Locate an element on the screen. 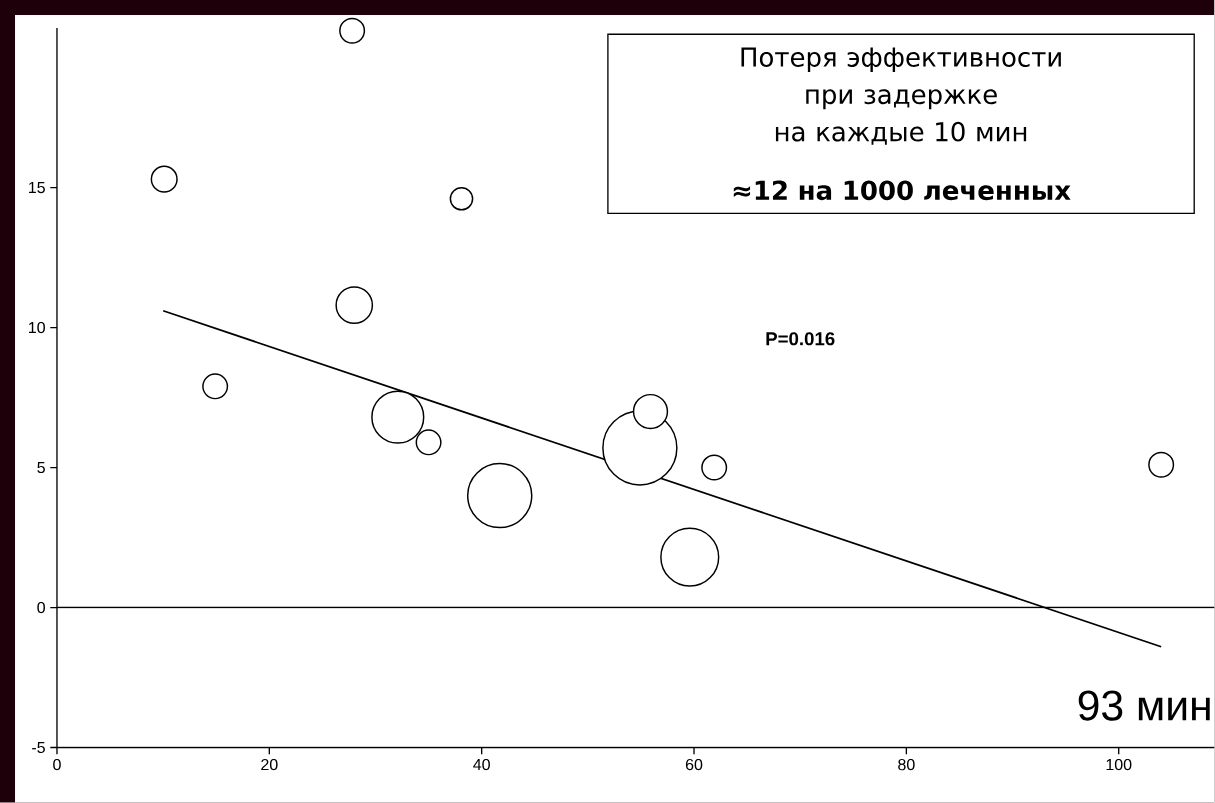  annotation: 93 мин is located at coordinates (1144, 705).